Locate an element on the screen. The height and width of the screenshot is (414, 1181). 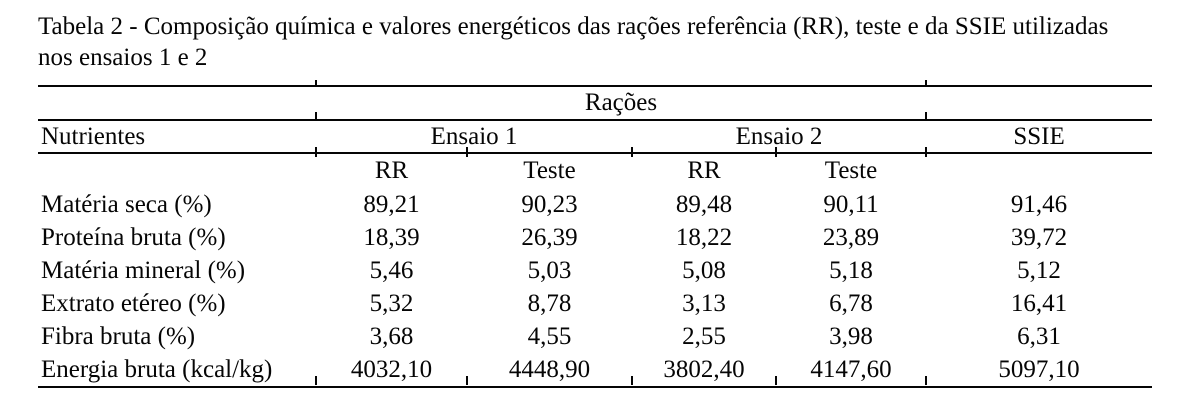
value-cell: 18,39 is located at coordinates (391, 237).